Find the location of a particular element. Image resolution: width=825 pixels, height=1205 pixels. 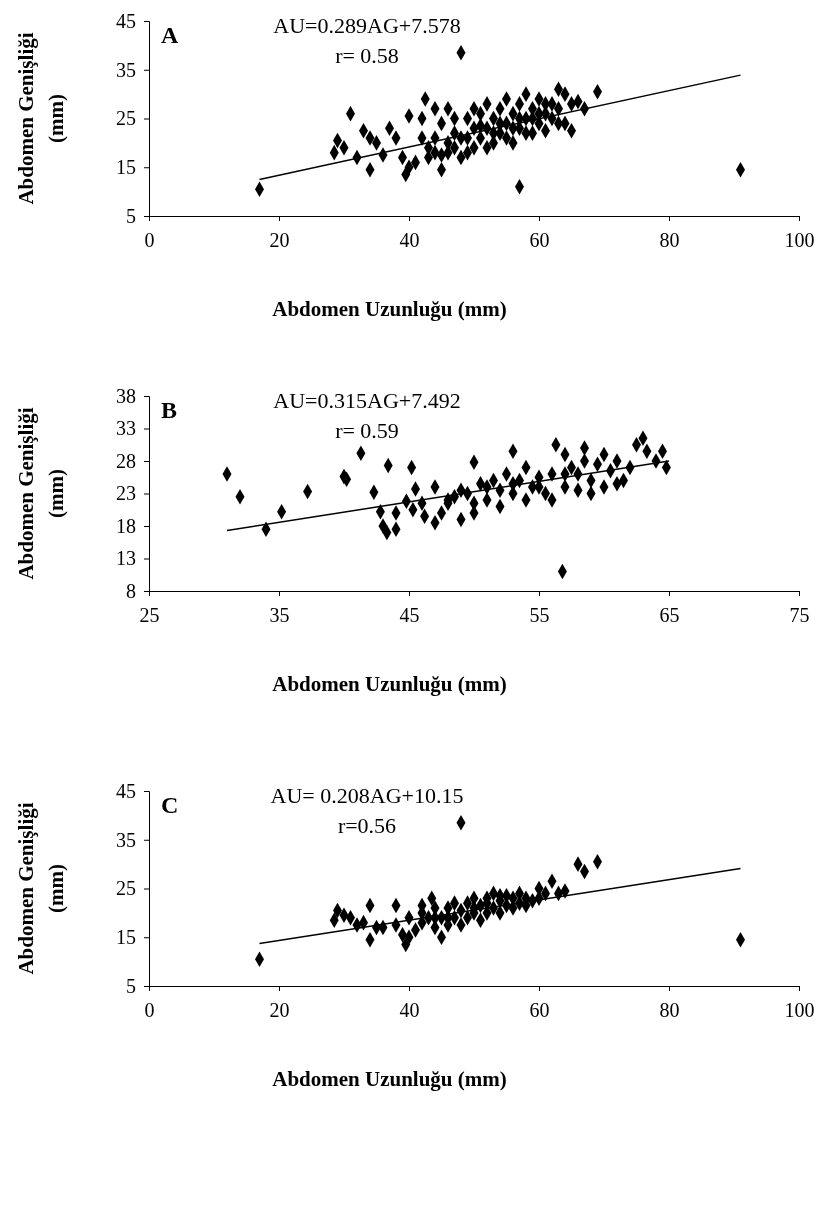

x-tick-label: 55 is located at coordinates (539, 615).